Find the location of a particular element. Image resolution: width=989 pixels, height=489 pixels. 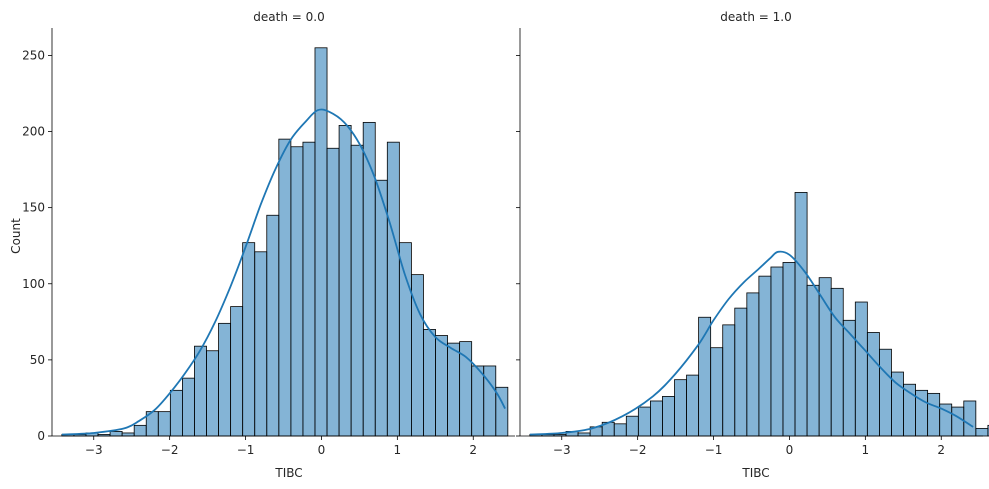

y-axis-ticks is located at coordinates (518, 246).